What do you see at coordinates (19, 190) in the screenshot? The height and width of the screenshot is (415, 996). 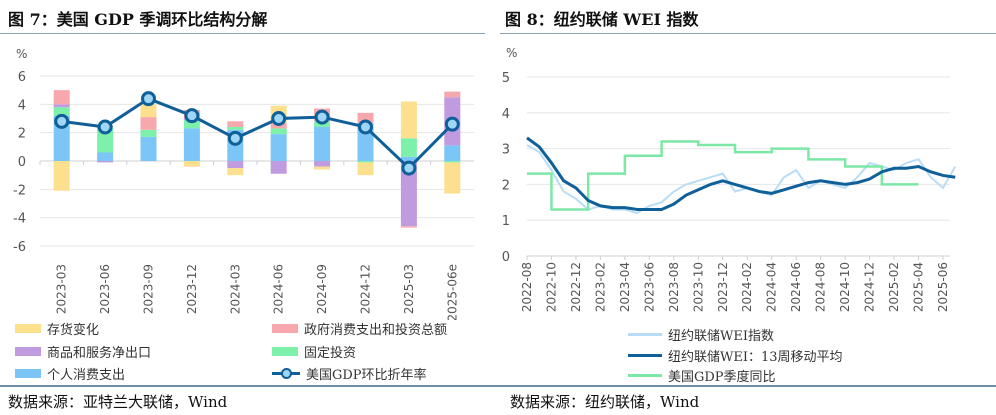 I see `y-tick-label: -2` at bounding box center [19, 190].